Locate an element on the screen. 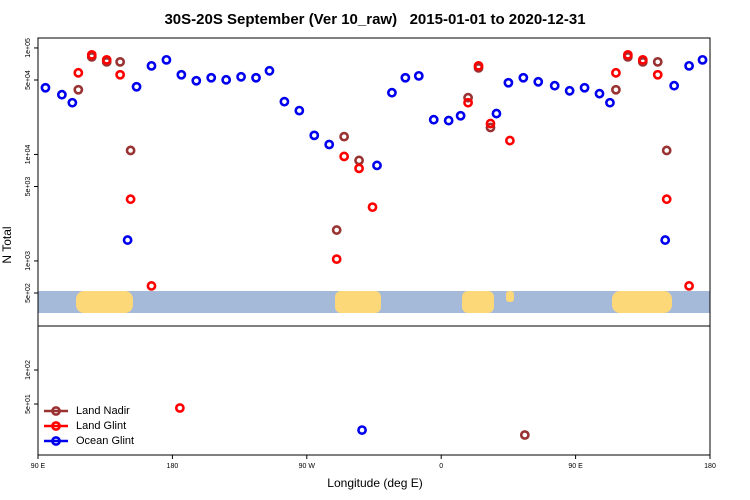  y-tick-label: 1e+04 is located at coordinates (28, 155).